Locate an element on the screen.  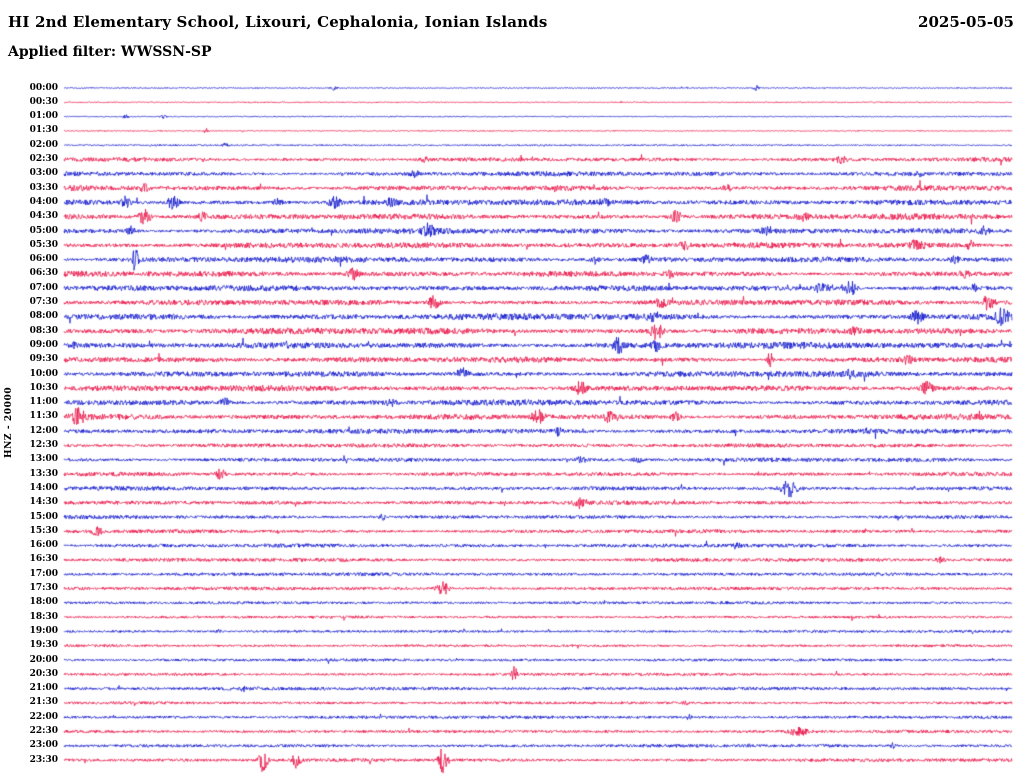
trace-time-label: 13:30 is located at coordinates (43, 473).